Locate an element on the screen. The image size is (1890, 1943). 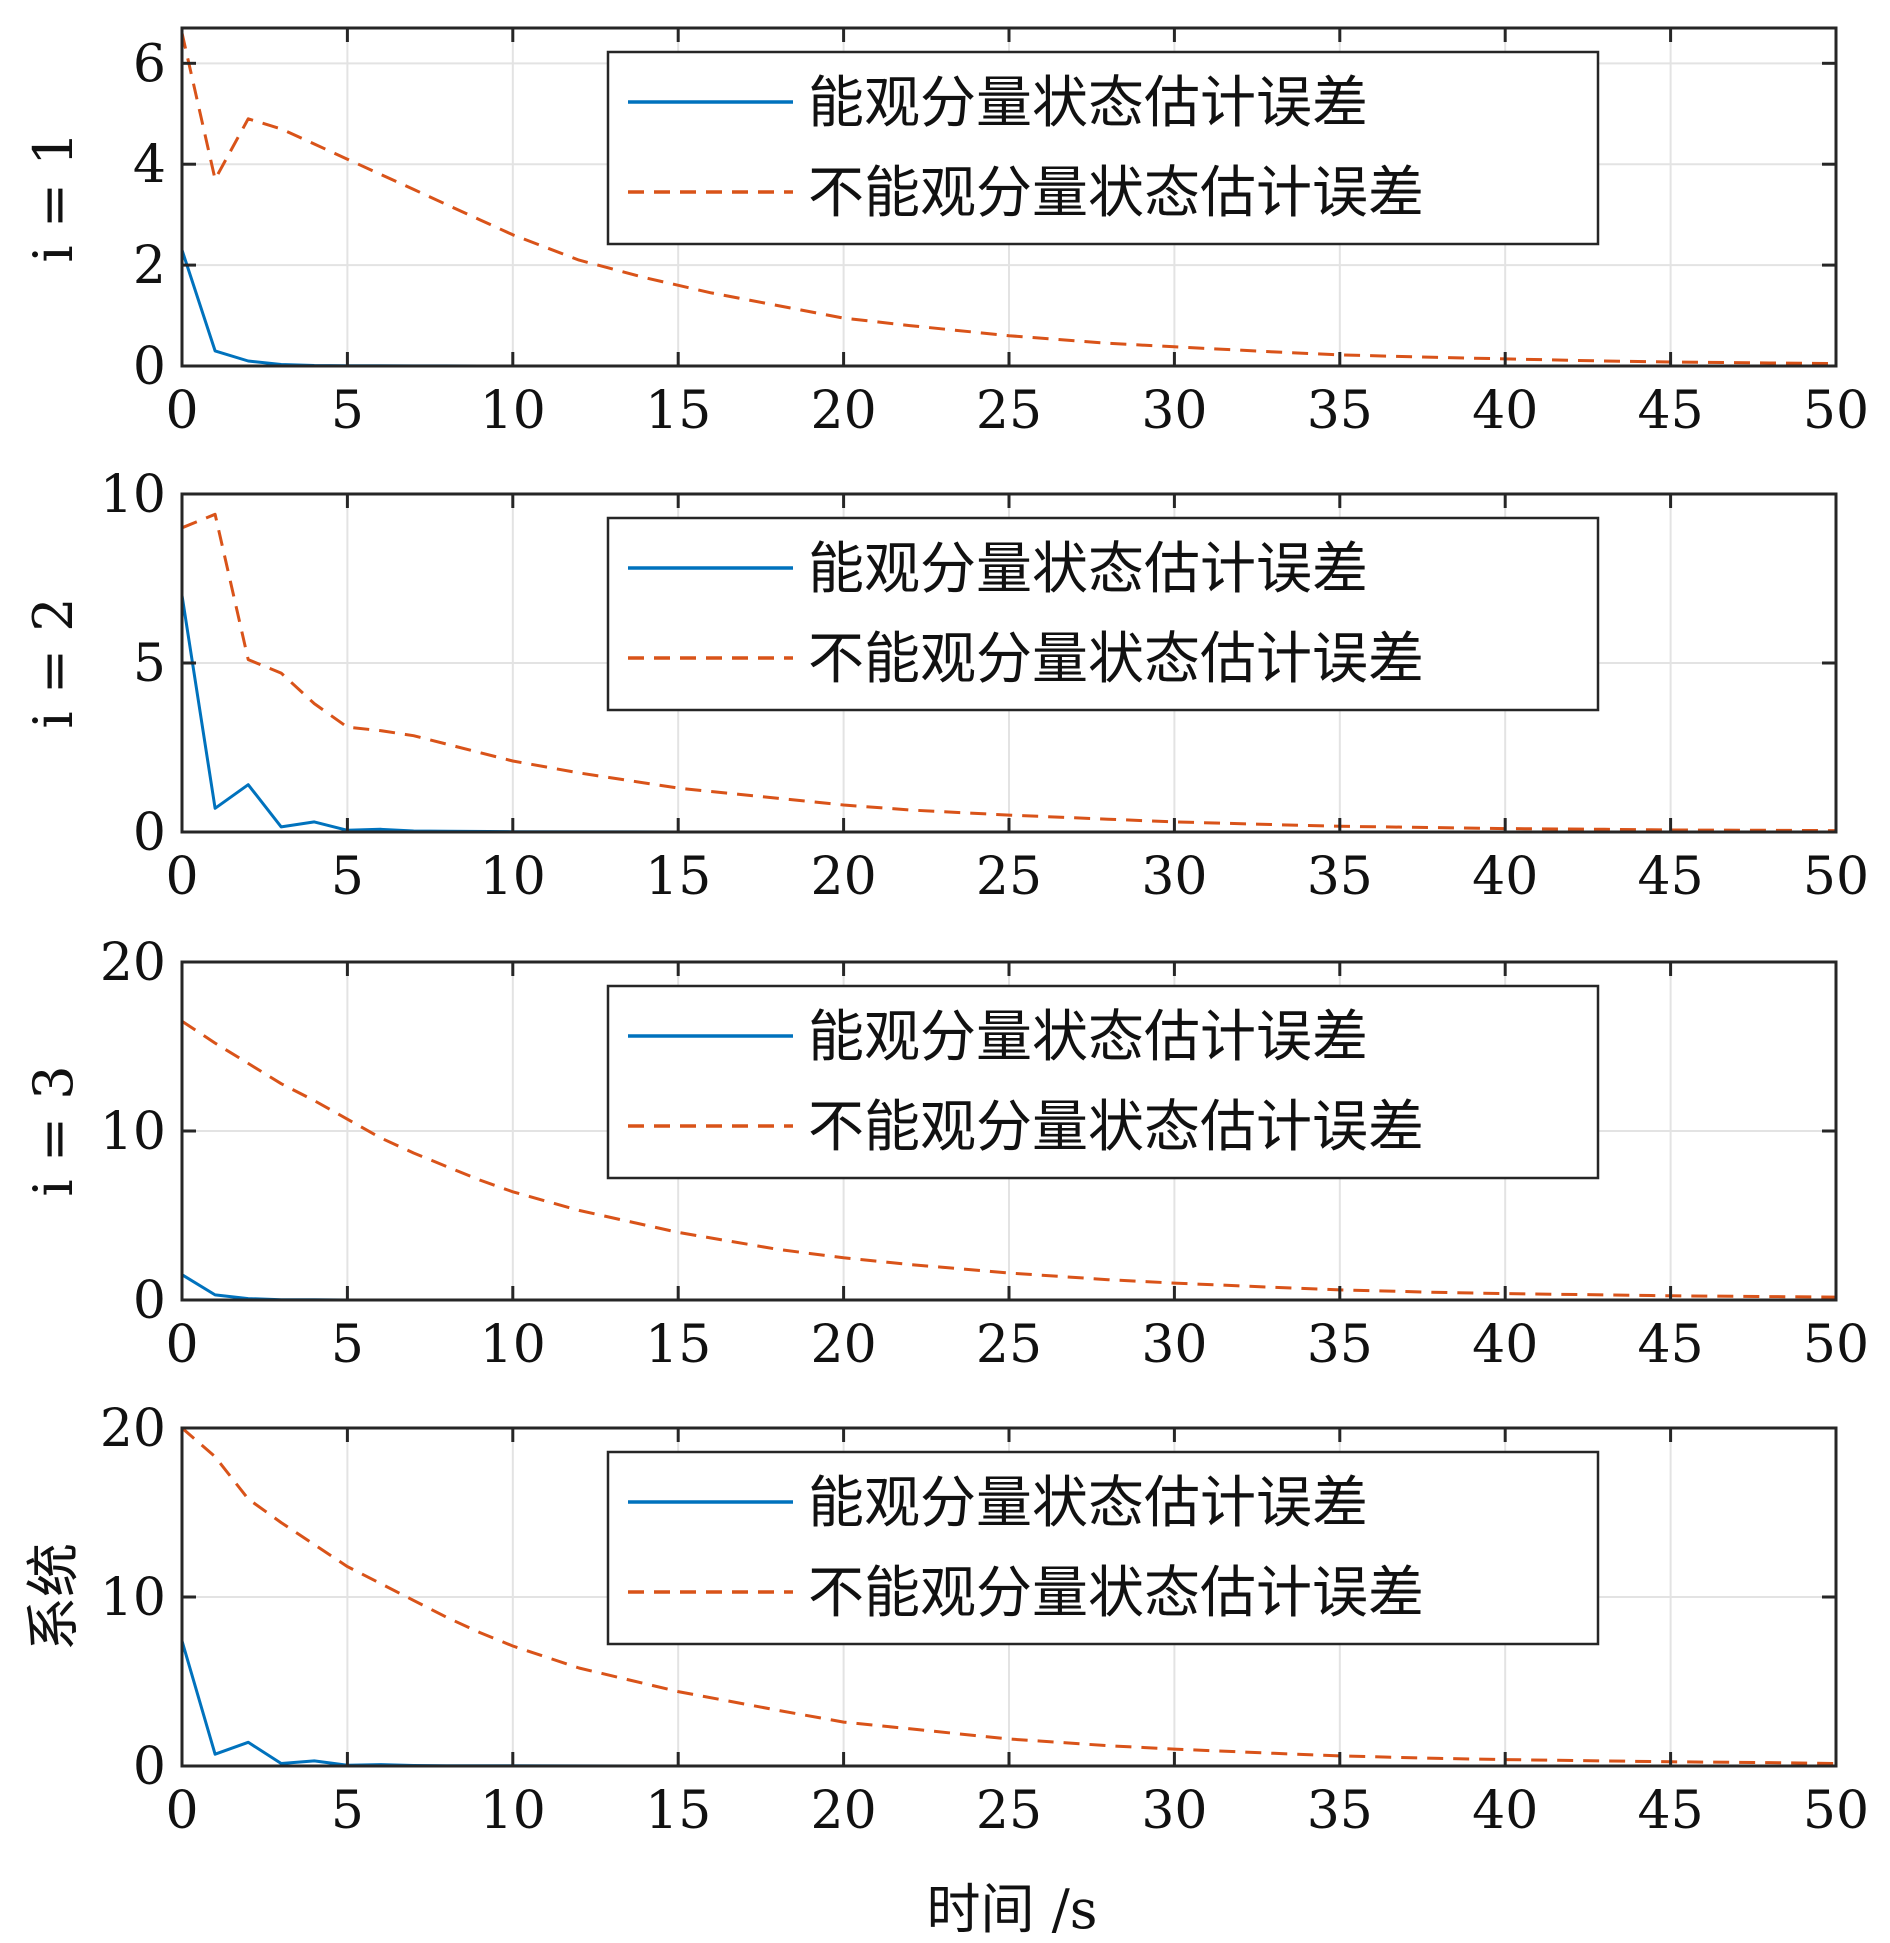
y-tick-label: 5 is located at coordinates (149, 664).